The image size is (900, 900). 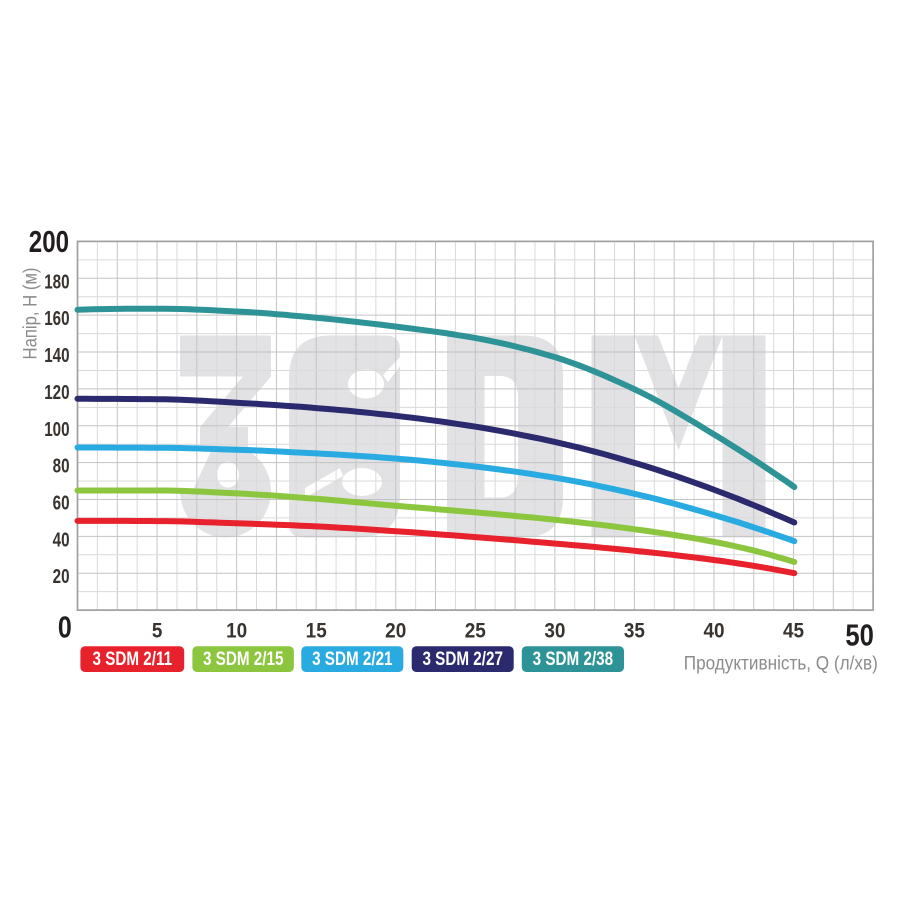 I want to click on svg-text: 5, so click(x=157, y=630).